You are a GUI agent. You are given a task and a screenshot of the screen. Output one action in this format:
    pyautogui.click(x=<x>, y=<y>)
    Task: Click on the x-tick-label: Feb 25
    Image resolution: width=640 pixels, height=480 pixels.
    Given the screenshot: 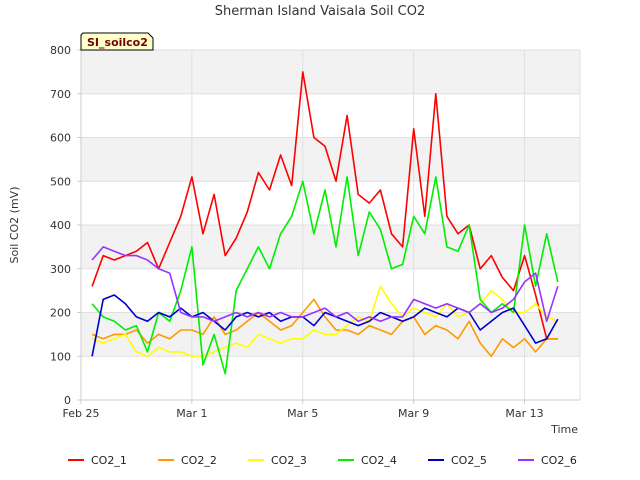 What is the action you would take?
    pyautogui.click(x=81, y=413)
    